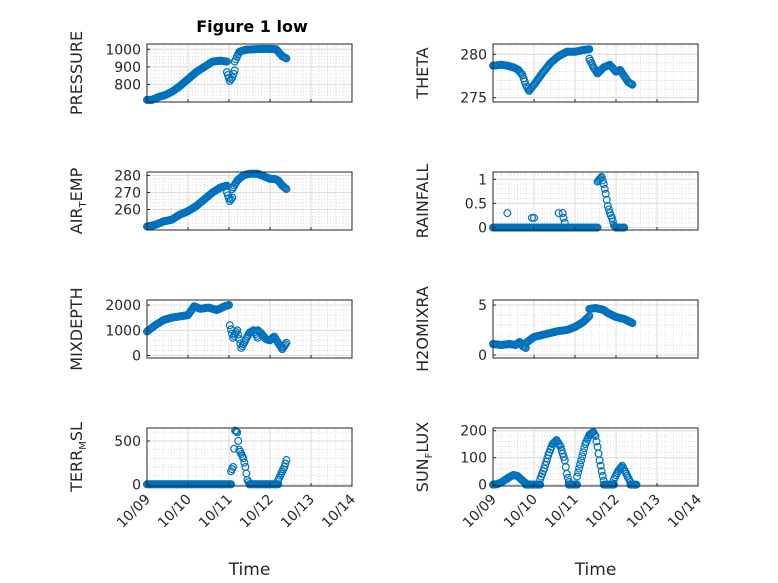  Describe the element at coordinates (480, 512) in the screenshot. I see `x-tick-label: 10/09` at that location.